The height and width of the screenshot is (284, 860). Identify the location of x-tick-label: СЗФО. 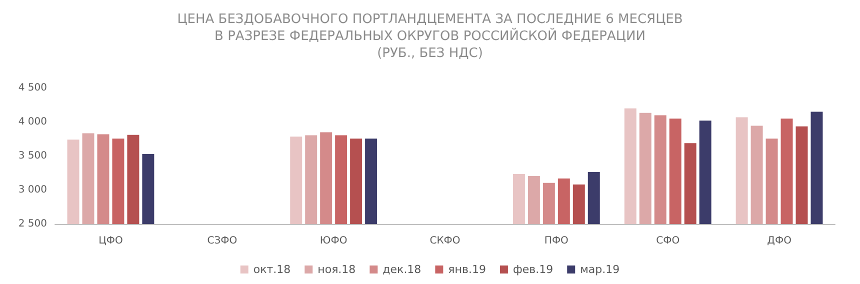
(222, 241).